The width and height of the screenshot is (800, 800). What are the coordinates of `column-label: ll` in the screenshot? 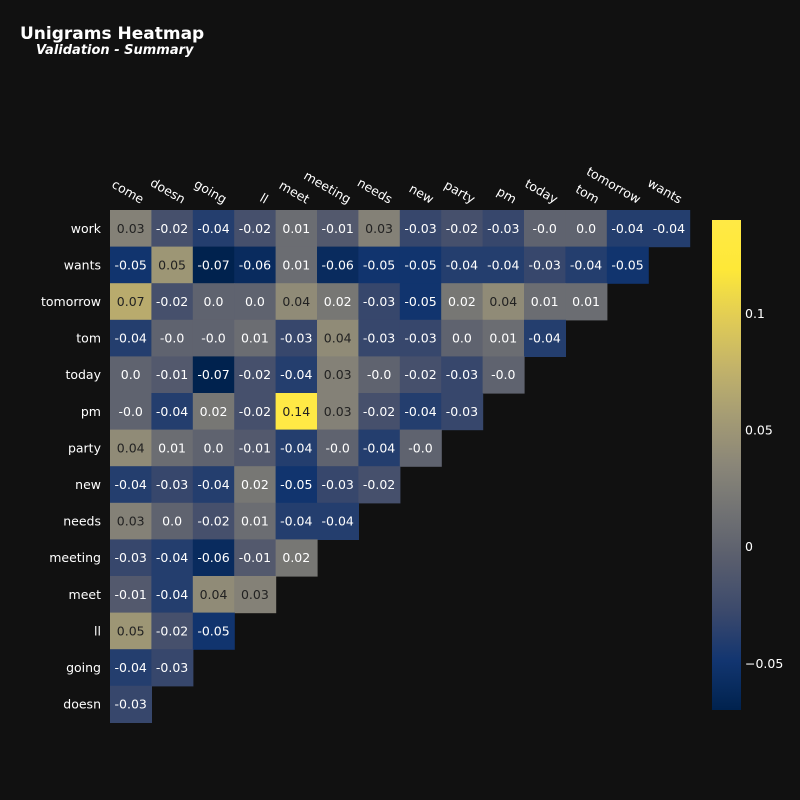 It's located at (264, 198).